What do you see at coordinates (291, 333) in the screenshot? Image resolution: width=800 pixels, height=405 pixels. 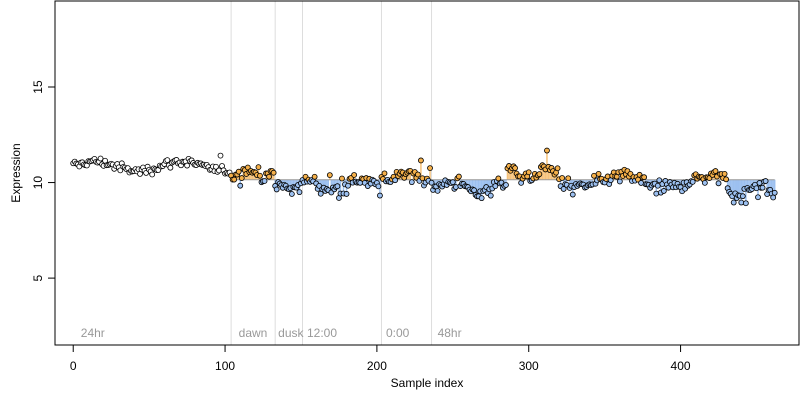 I see `region-annotation: dusk` at bounding box center [291, 333].